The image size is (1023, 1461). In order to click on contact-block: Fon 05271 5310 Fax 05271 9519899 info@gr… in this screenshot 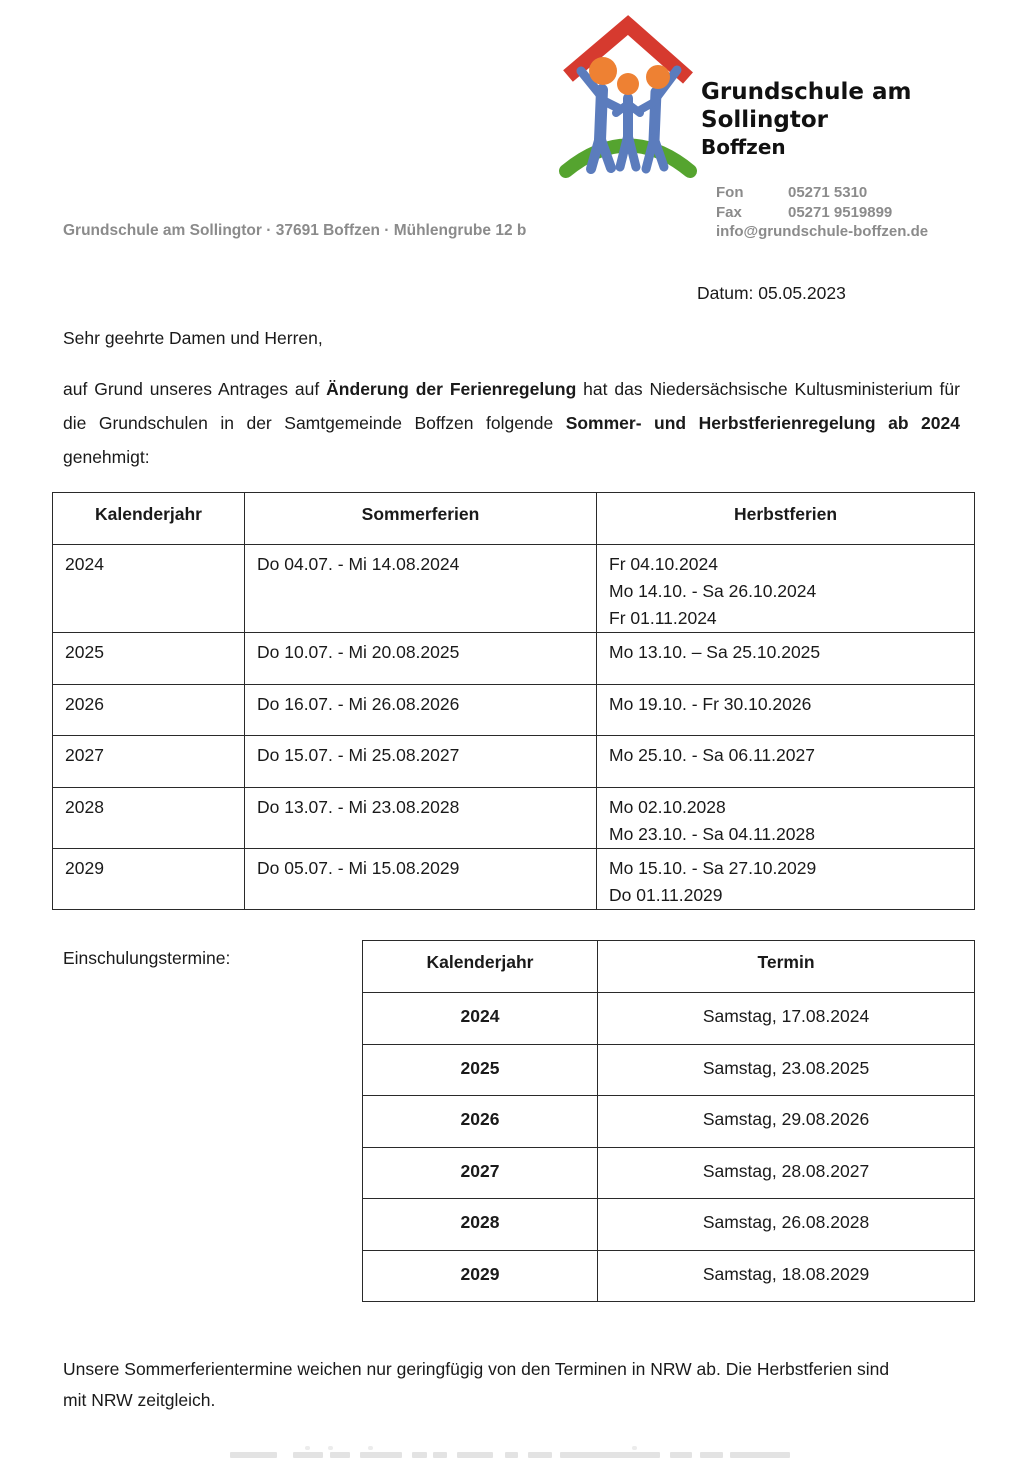, I will do `click(822, 212)`.